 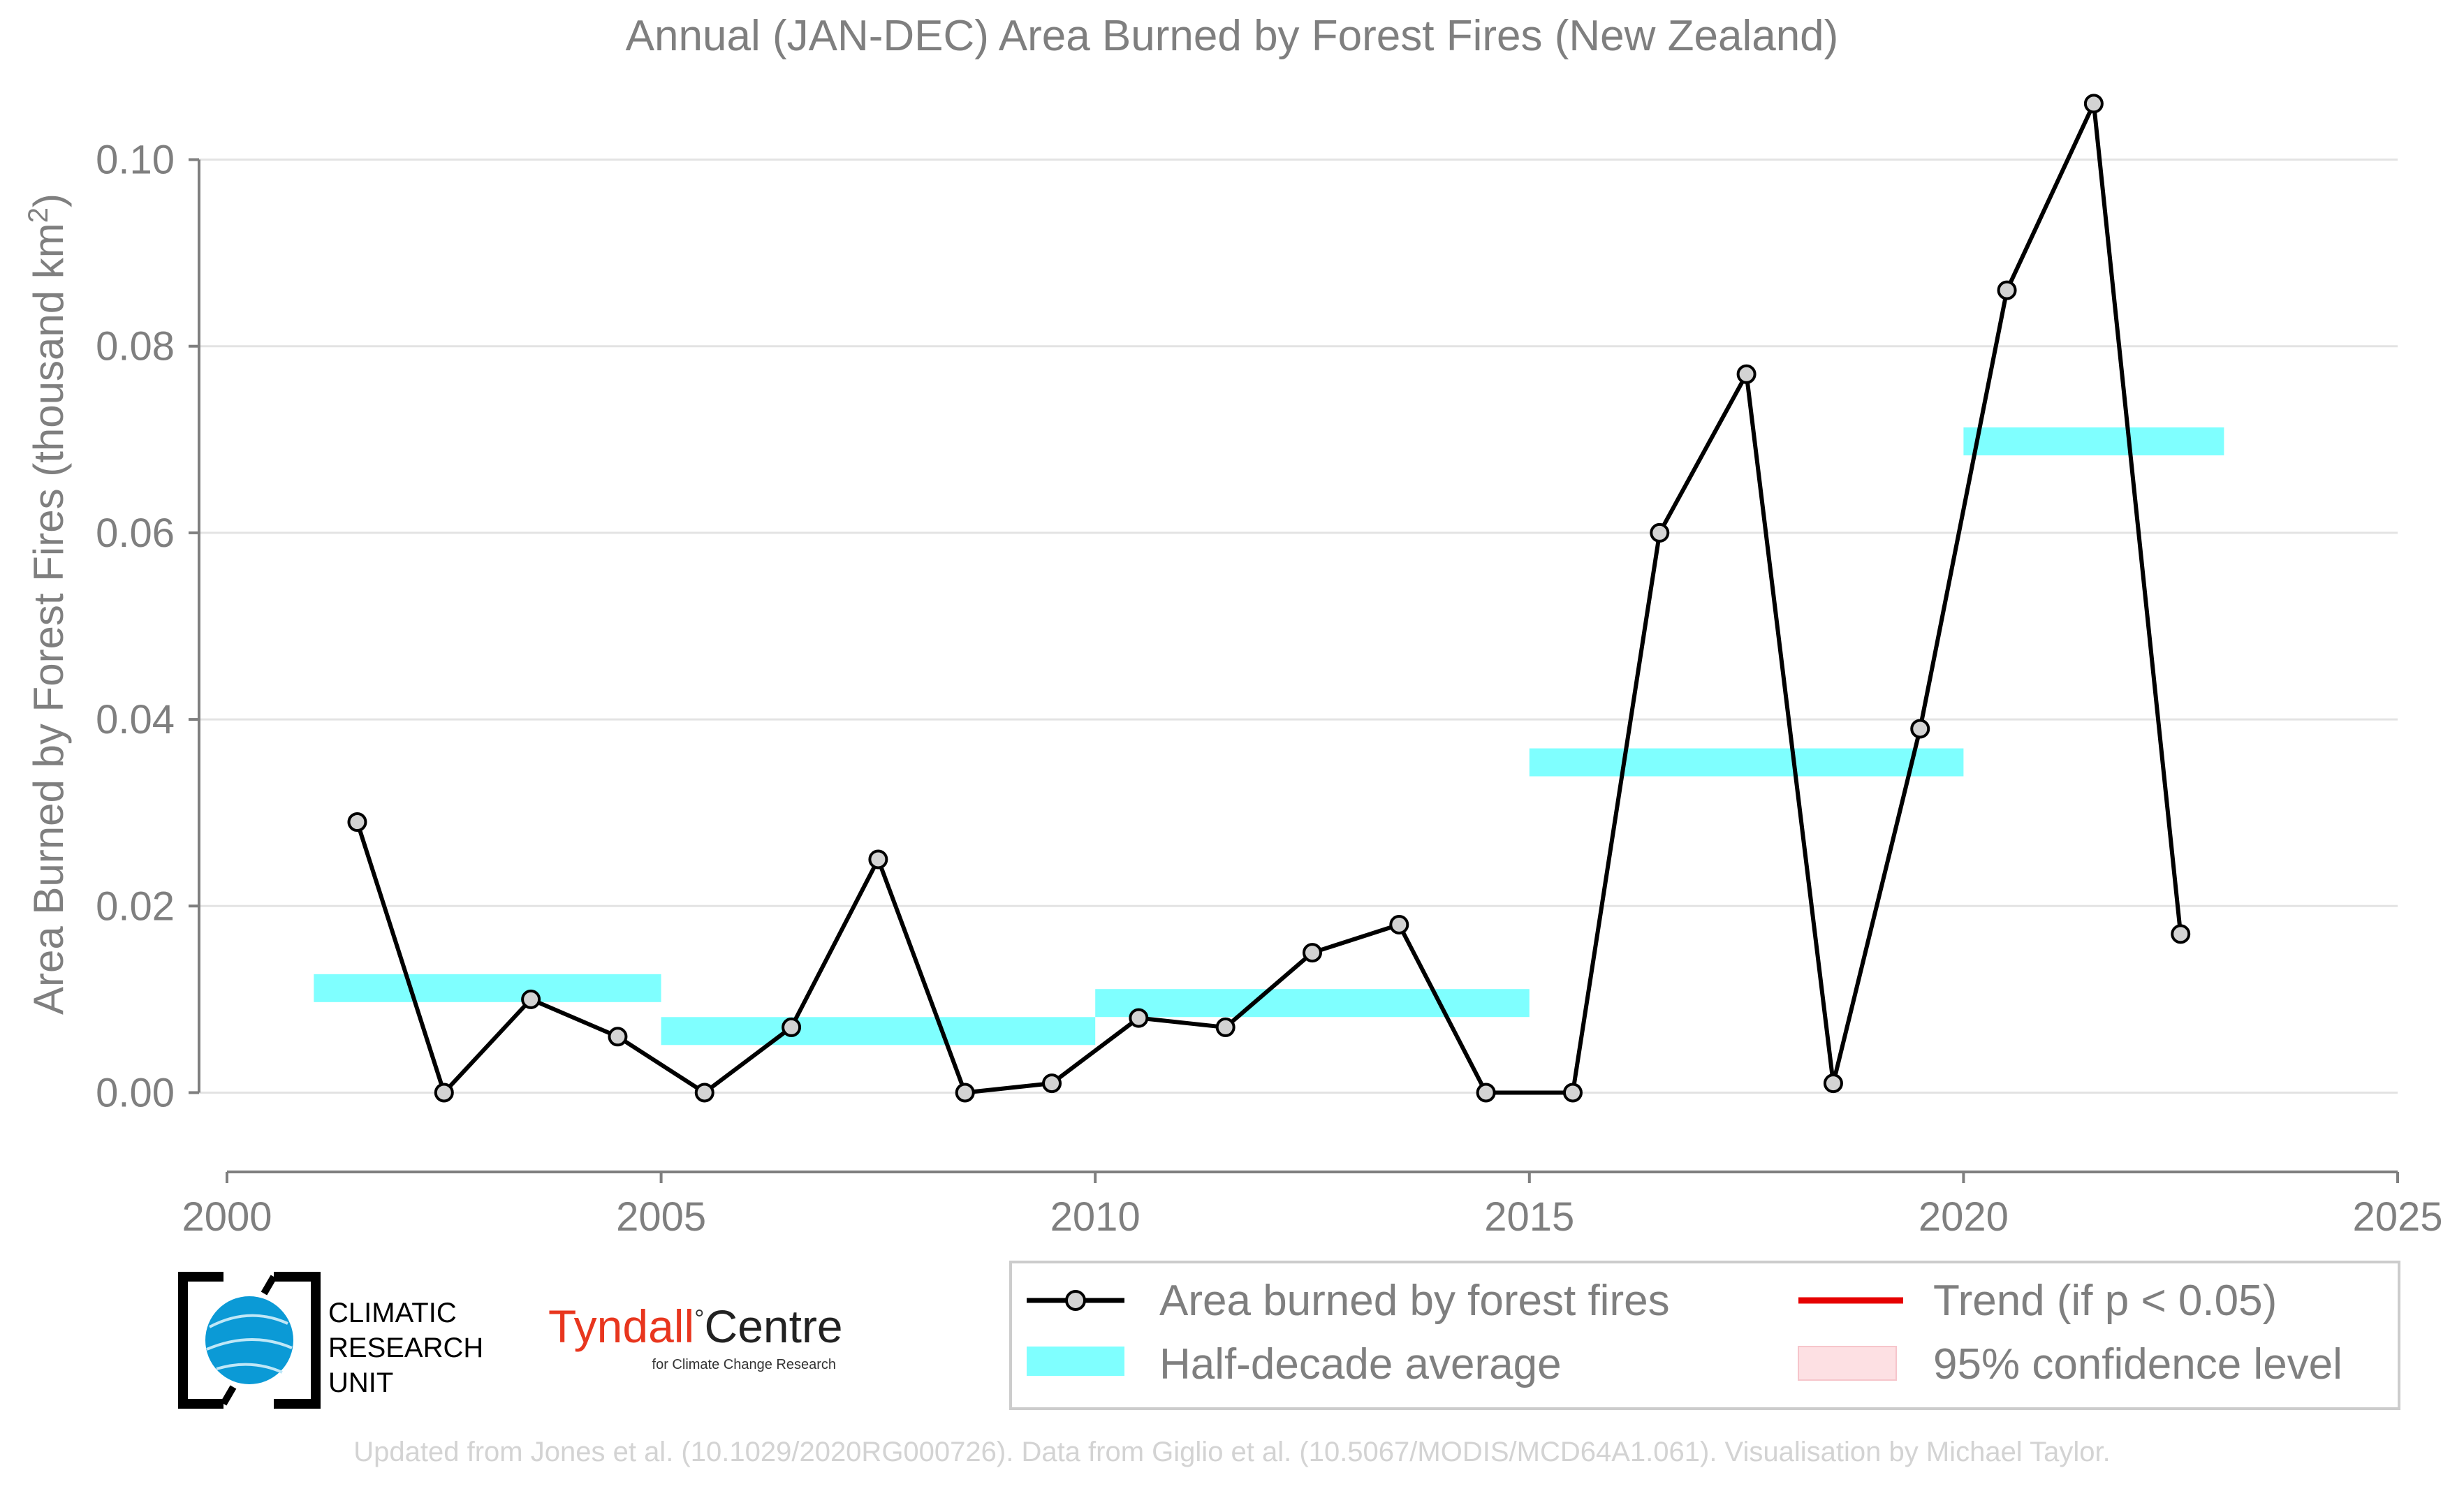 What do you see at coordinates (135, 160) in the screenshot?
I see `y-tick-label: 0.10` at bounding box center [135, 160].